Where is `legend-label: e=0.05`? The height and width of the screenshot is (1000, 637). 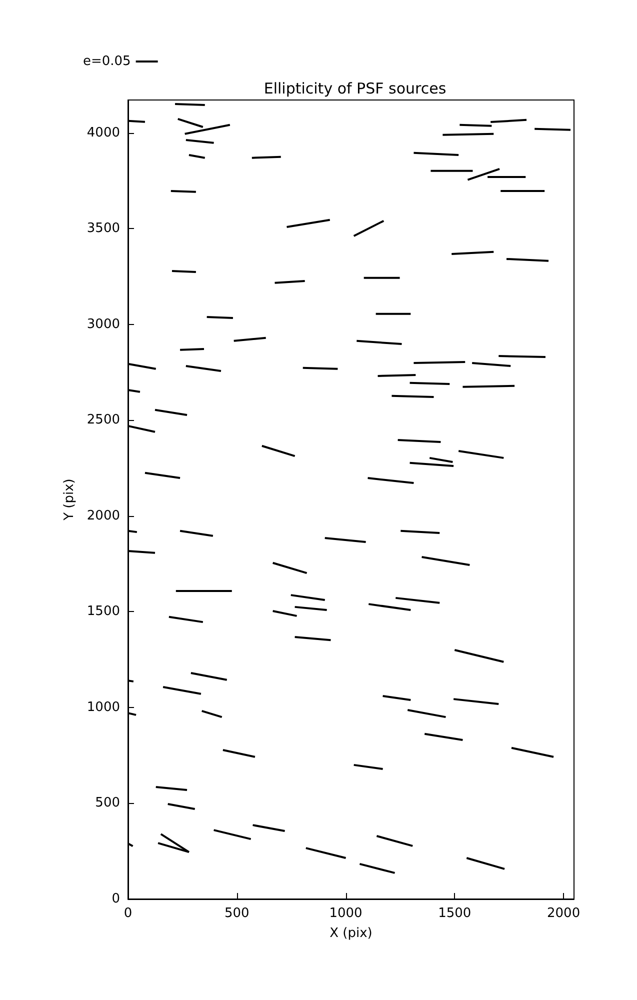
legend-label: e=0.05 is located at coordinates (106, 61).